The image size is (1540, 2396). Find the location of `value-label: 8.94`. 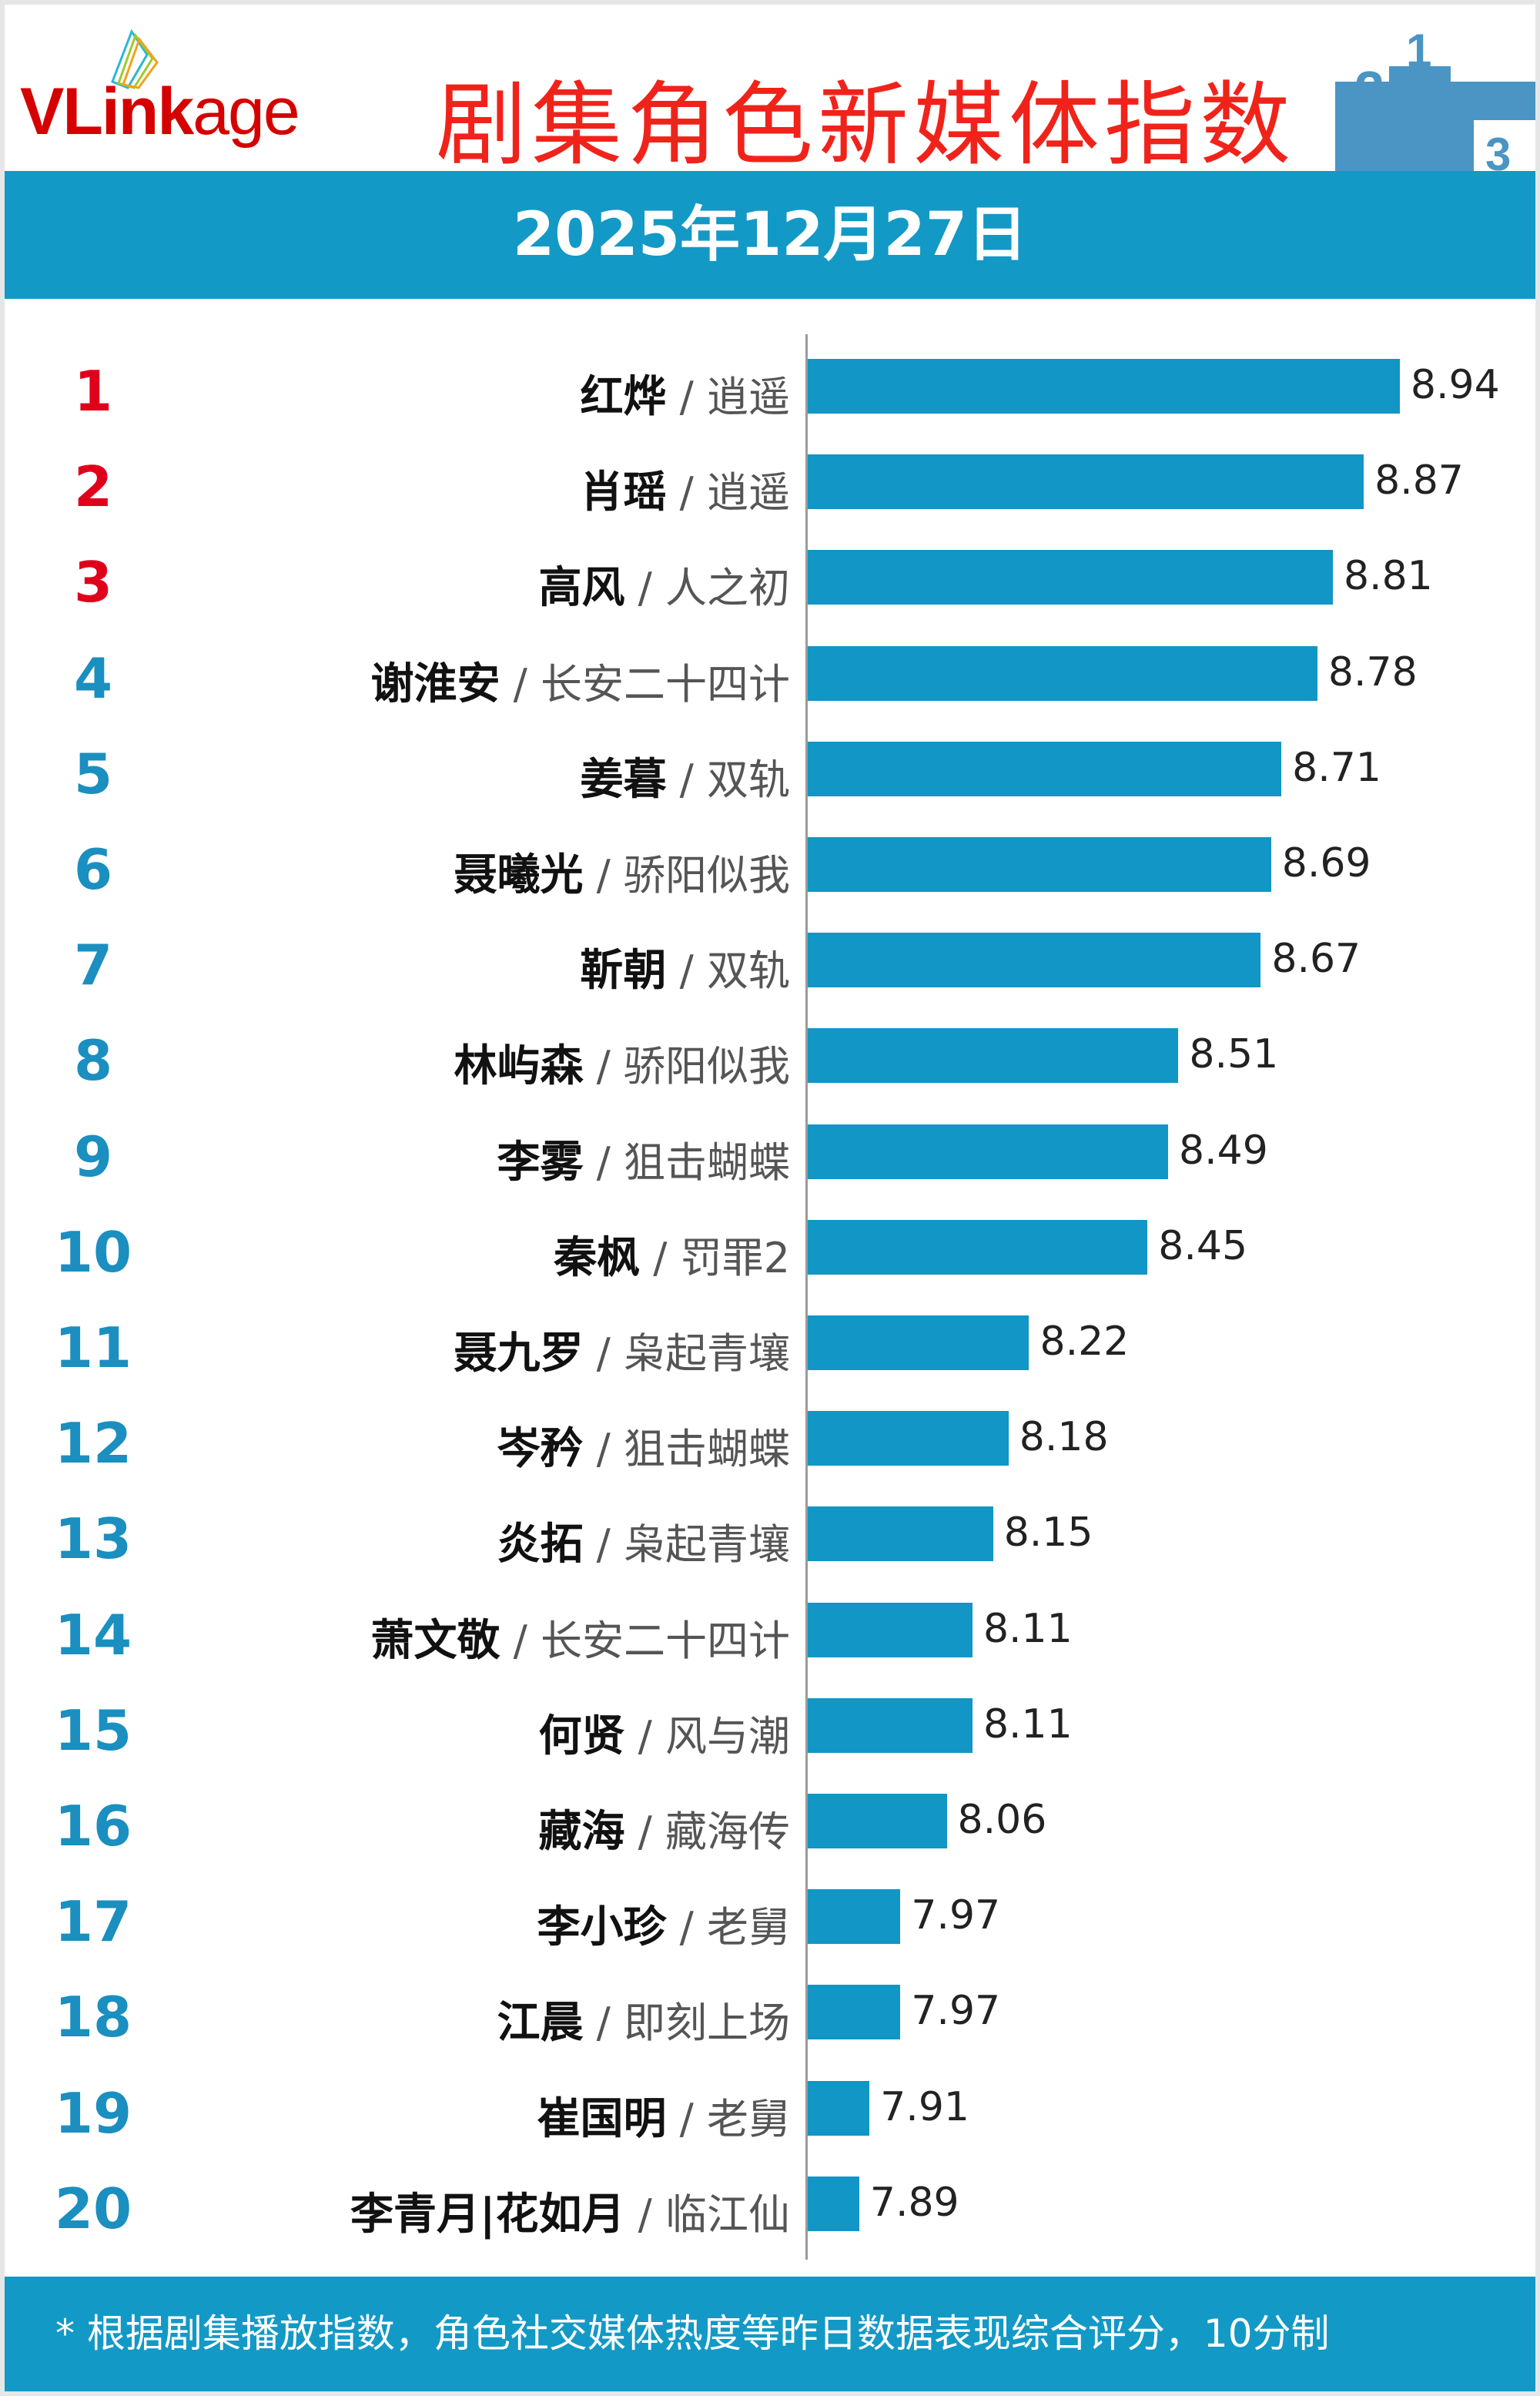

value-label: 8.94 is located at coordinates (1455, 385).